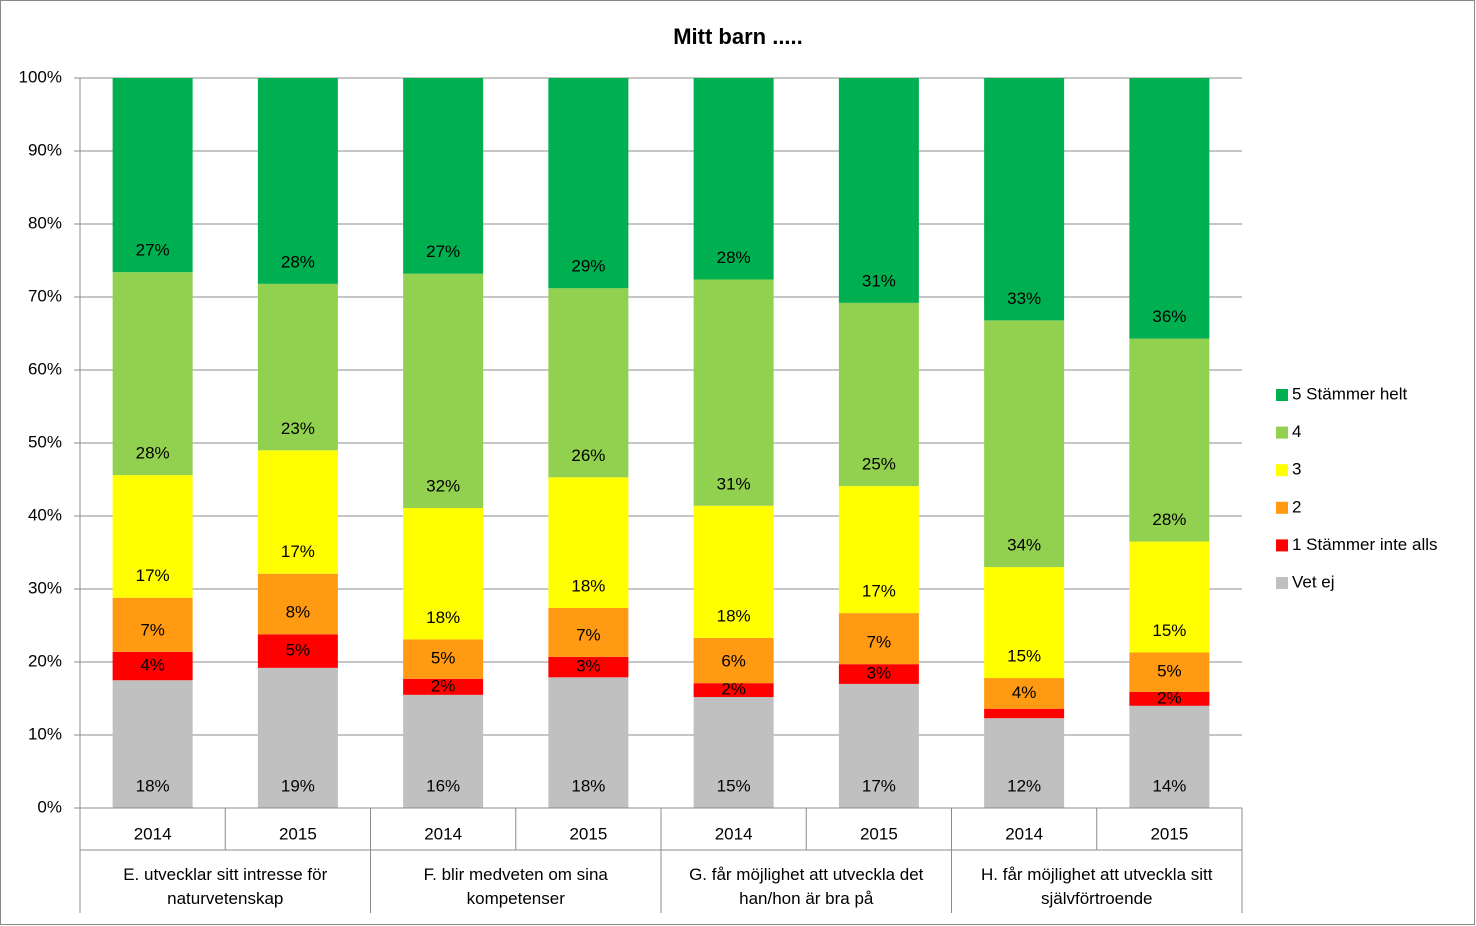 The height and width of the screenshot is (926, 1476). Describe the element at coordinates (1313, 581) in the screenshot. I see `legend-label: Vet ej` at that location.